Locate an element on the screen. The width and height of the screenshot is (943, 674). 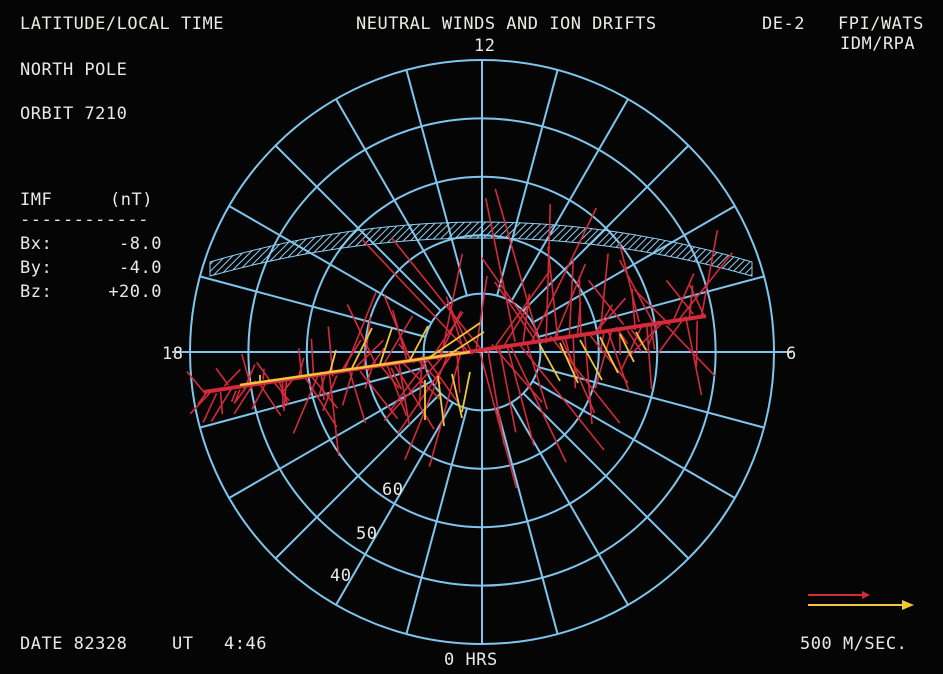
scale-arrows is located at coordinates (861, 600).